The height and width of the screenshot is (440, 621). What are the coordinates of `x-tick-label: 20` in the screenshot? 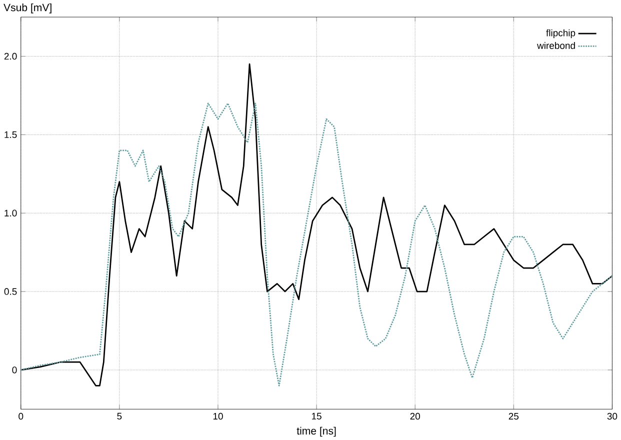 It's located at (415, 416).